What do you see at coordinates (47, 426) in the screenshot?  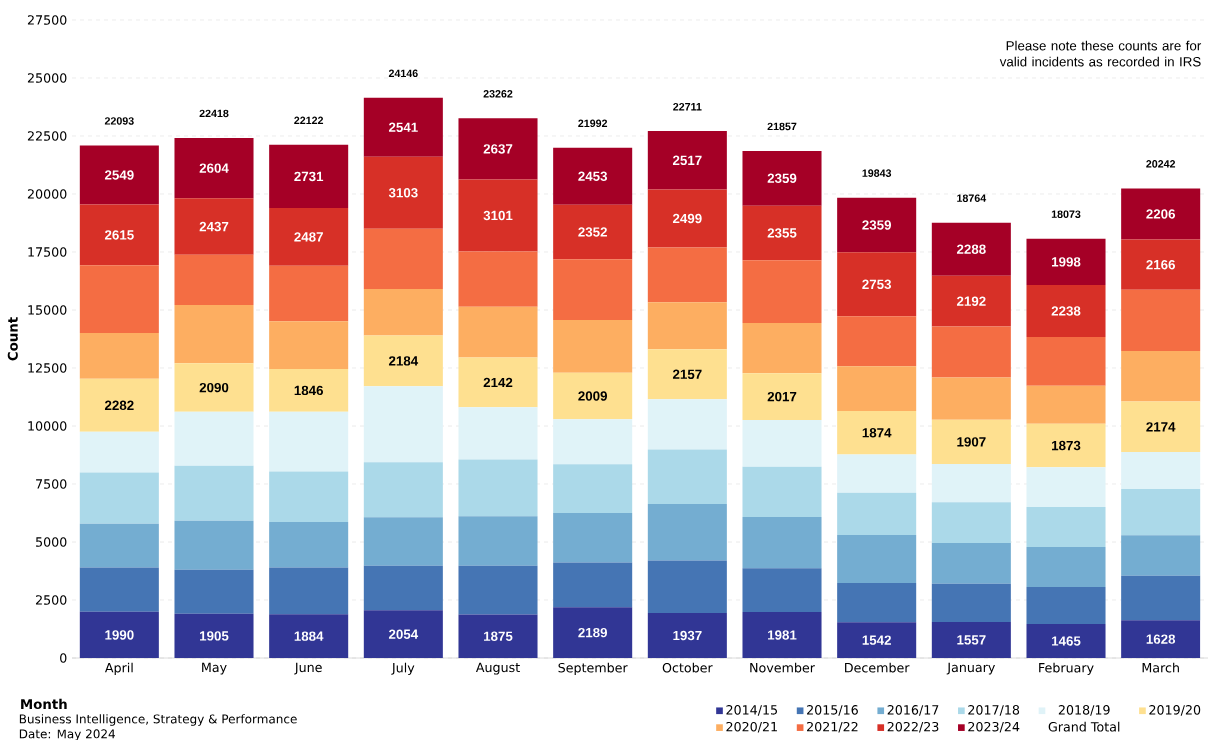 I see `y-tick-label: 10000` at bounding box center [47, 426].